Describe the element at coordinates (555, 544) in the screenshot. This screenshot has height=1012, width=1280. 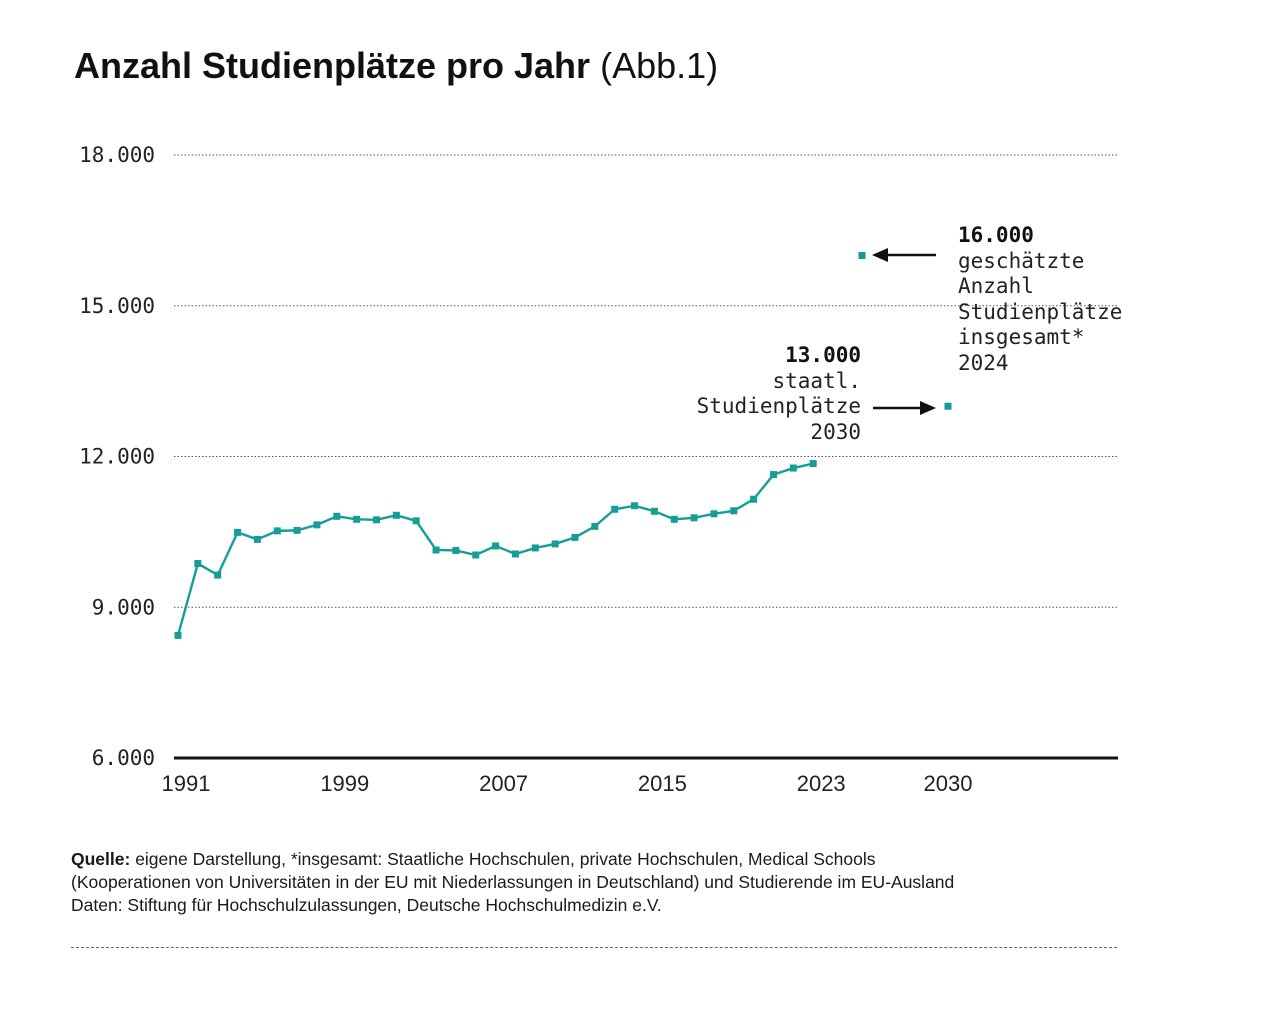
I see `data-point-2010` at that location.